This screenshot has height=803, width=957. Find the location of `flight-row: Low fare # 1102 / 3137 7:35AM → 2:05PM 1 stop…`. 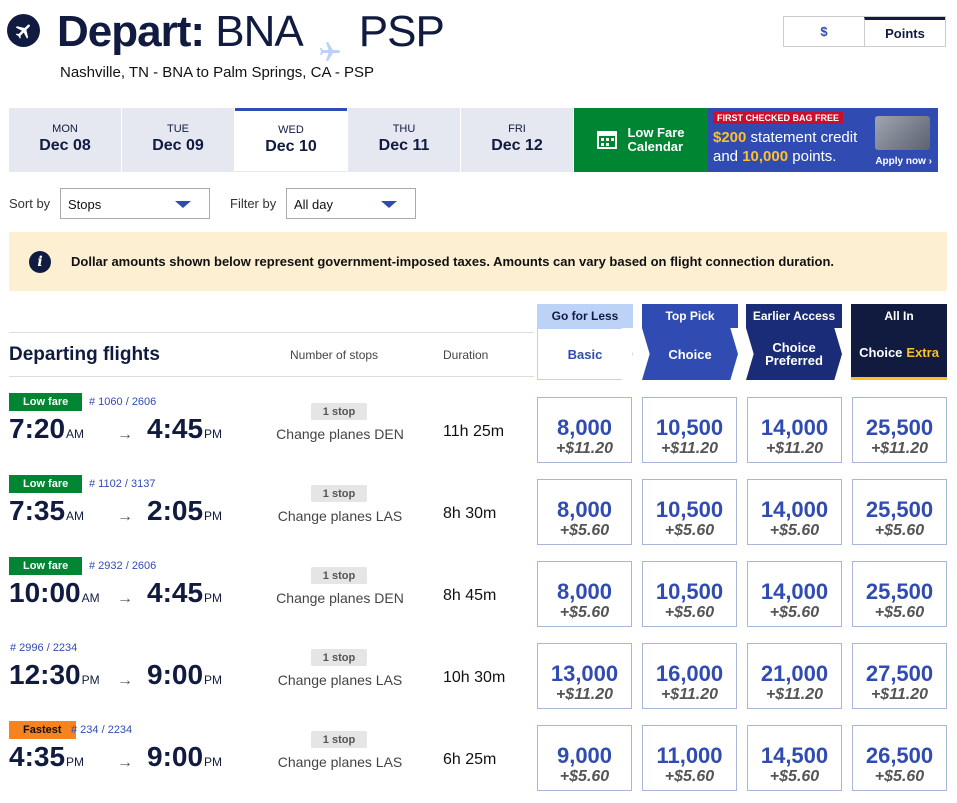

flight-row: Low fare # 1102 / 3137 7:35AM → 2:05PM 1 stop… is located at coordinates (479, 516).